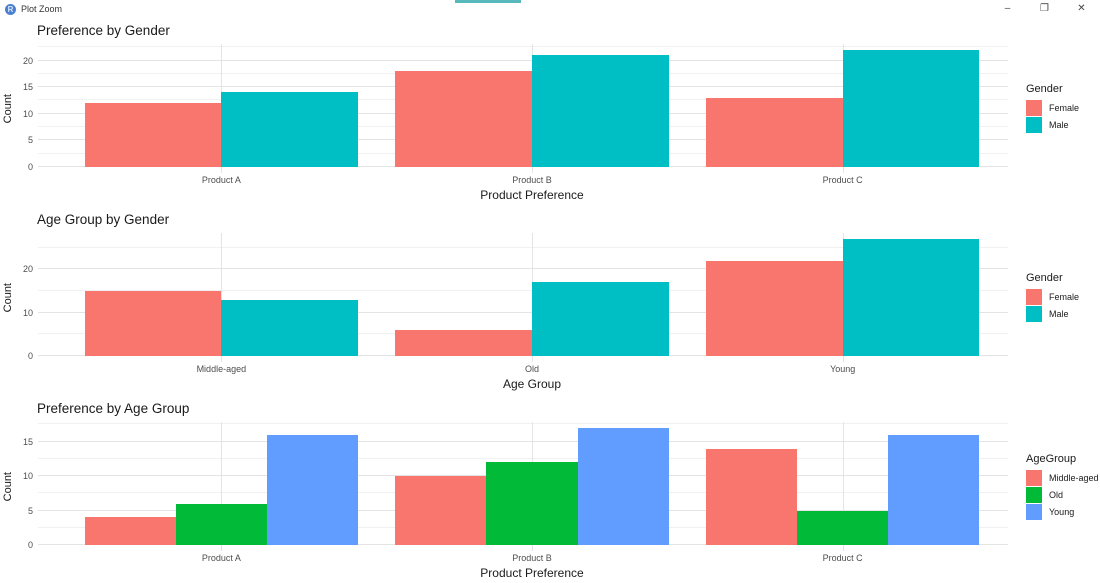 The image size is (1100, 583). Describe the element at coordinates (27, 441) in the screenshot. I see `y-tick-label: 15` at that location.